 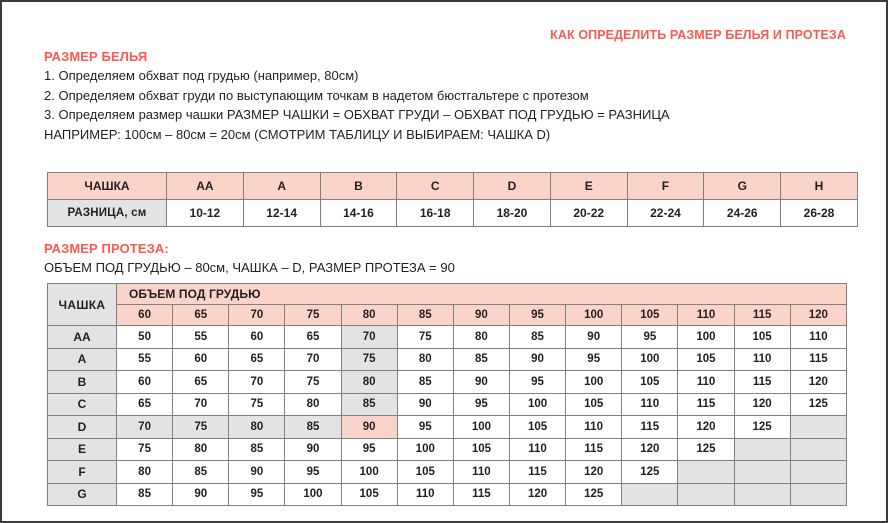 What do you see at coordinates (313, 315) in the screenshot?
I see `size-table-column-header-75: 75` at bounding box center [313, 315].